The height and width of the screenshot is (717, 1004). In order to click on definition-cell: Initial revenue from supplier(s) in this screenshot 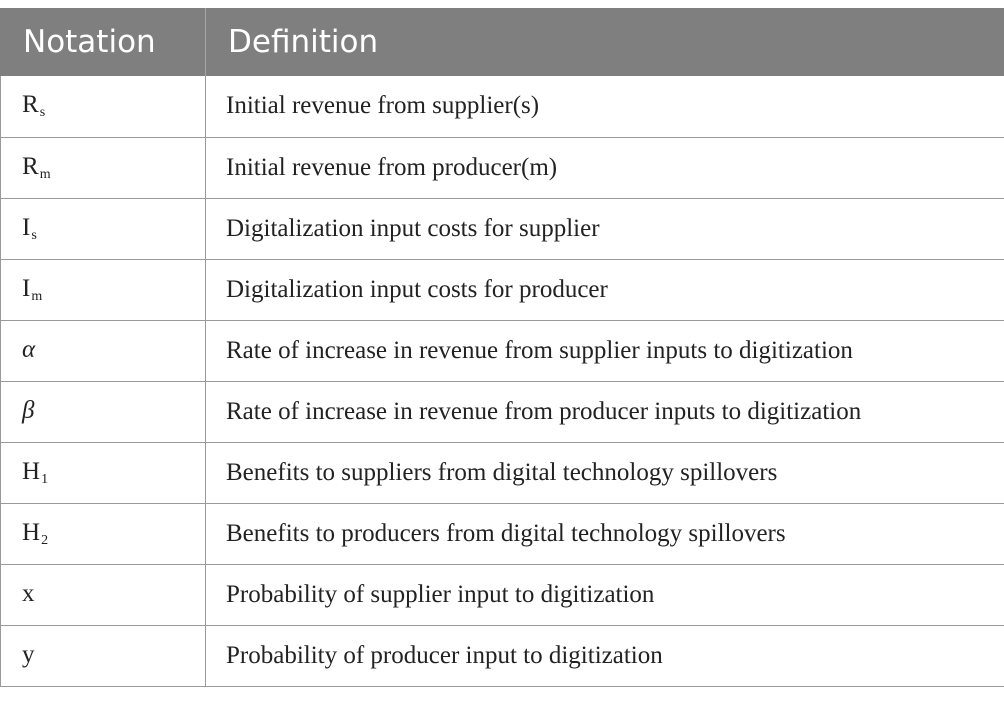, I will do `click(604, 107)`.